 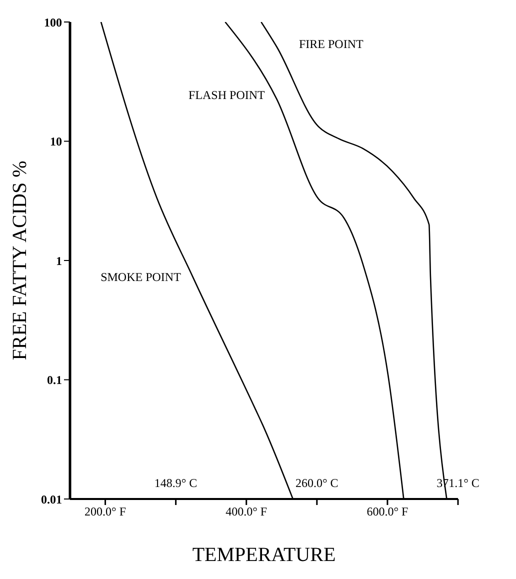 What do you see at coordinates (56, 141) in the screenshot?
I see `y-tick-label: 10` at bounding box center [56, 141].